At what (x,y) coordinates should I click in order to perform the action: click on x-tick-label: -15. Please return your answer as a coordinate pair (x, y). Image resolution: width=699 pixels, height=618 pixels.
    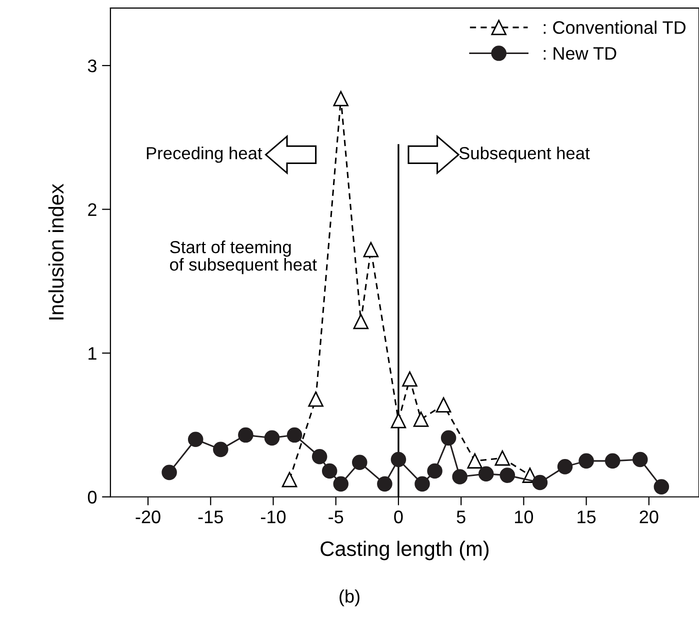
    Looking at the image, I should click on (210, 517).